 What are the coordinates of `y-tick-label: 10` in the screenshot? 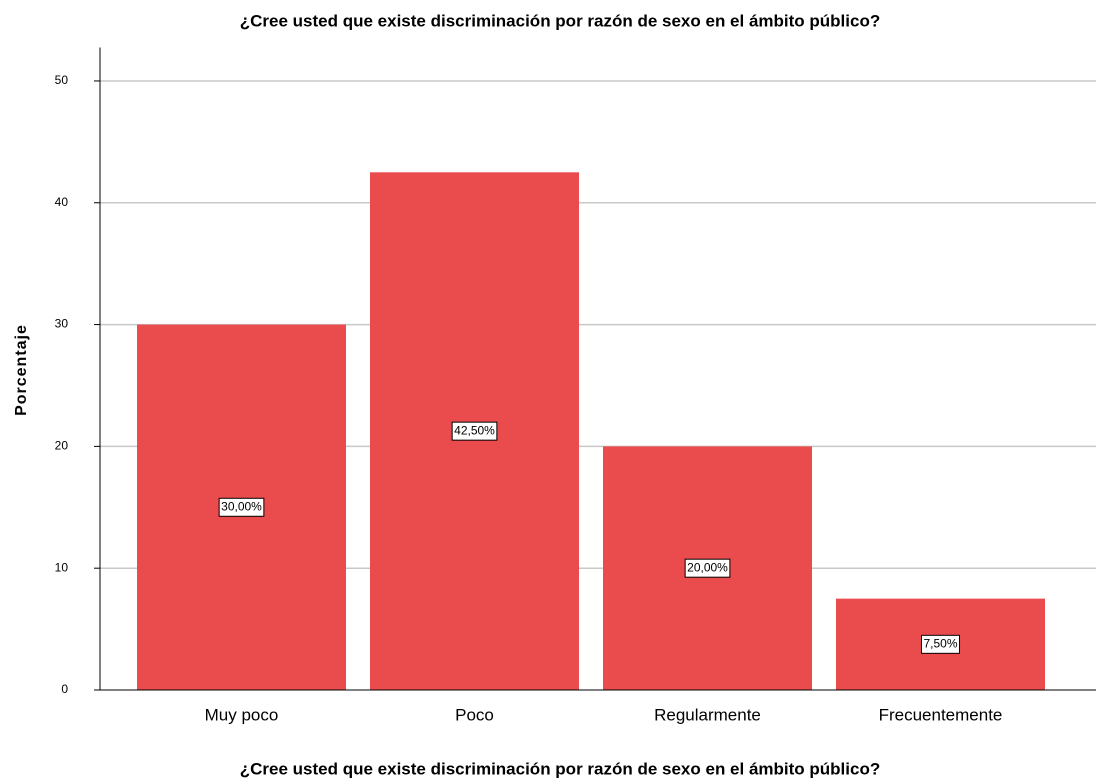 It's located at (62, 567).